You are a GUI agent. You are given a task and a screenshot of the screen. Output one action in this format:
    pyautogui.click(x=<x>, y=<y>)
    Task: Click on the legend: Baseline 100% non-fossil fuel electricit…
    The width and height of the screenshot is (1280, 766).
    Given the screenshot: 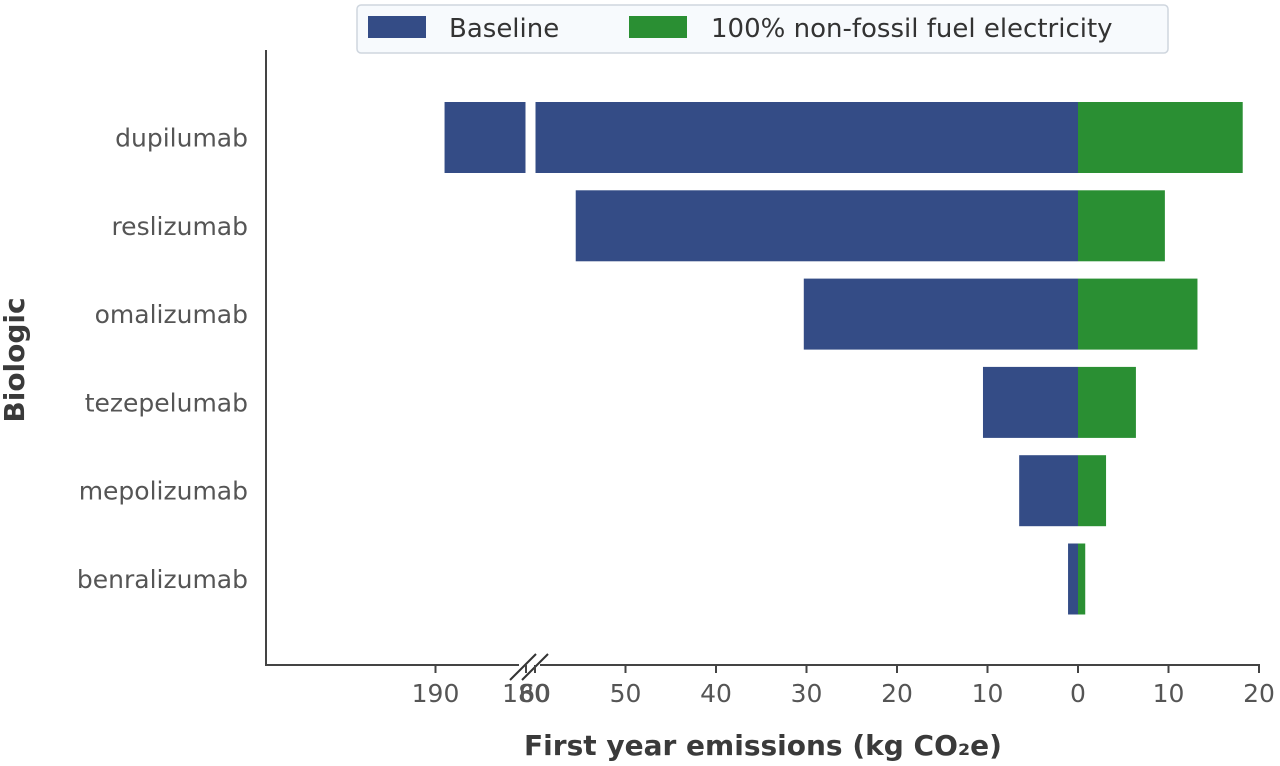 What is the action you would take?
    pyautogui.click(x=762, y=29)
    